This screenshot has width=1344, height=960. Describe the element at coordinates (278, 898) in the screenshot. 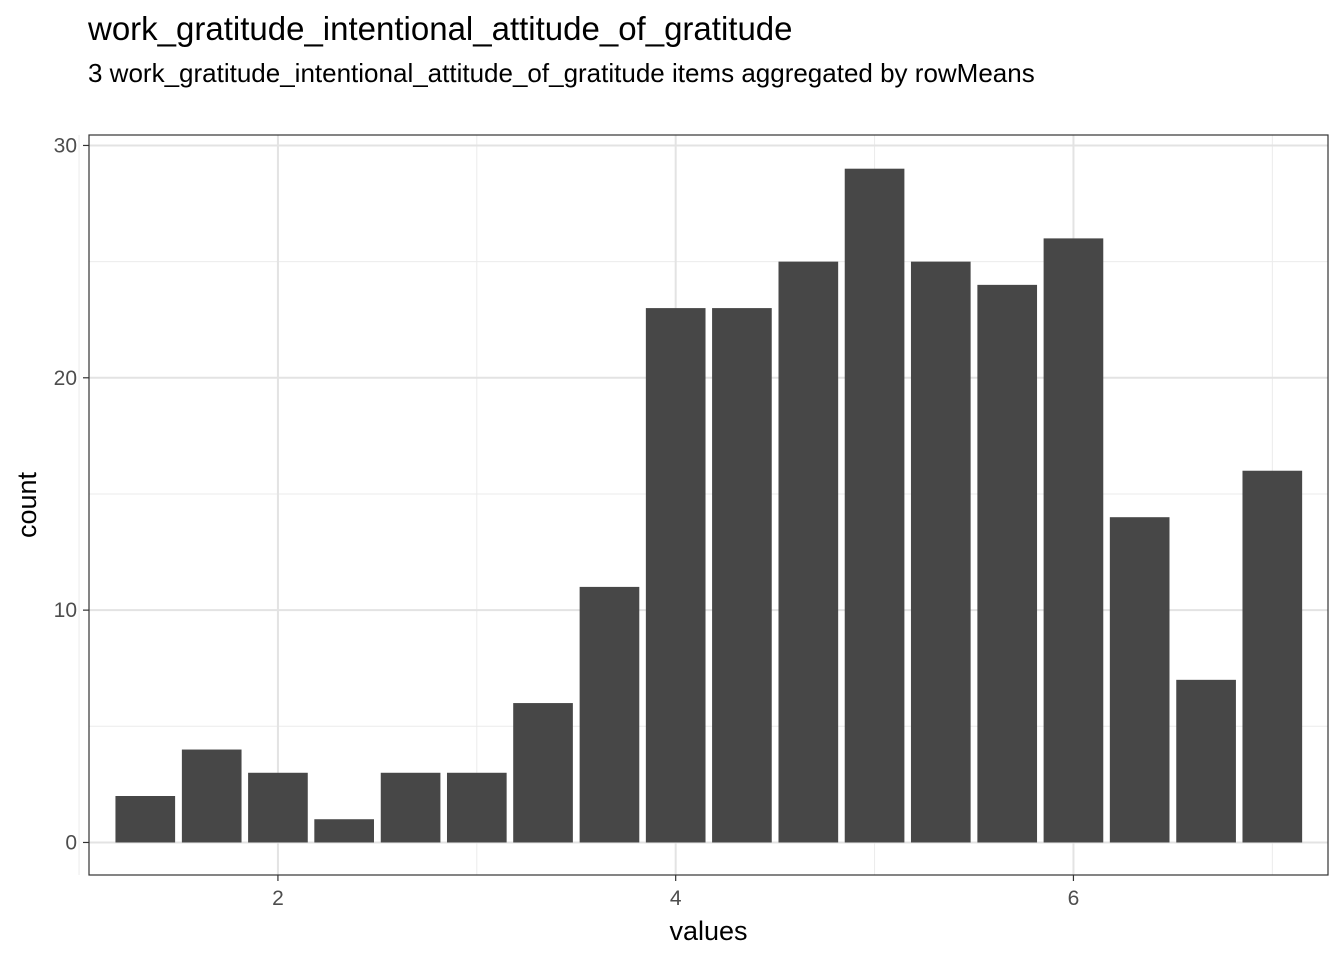

I see `x-tick-label: 2` at that location.